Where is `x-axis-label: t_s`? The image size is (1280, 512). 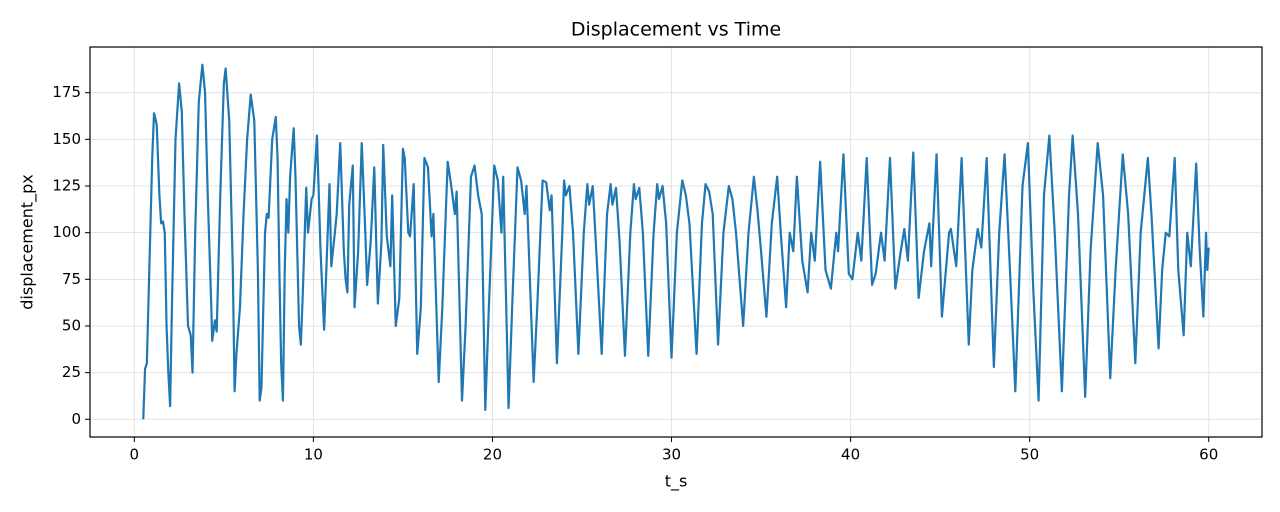
x-axis-label: t_s is located at coordinates (676, 482).